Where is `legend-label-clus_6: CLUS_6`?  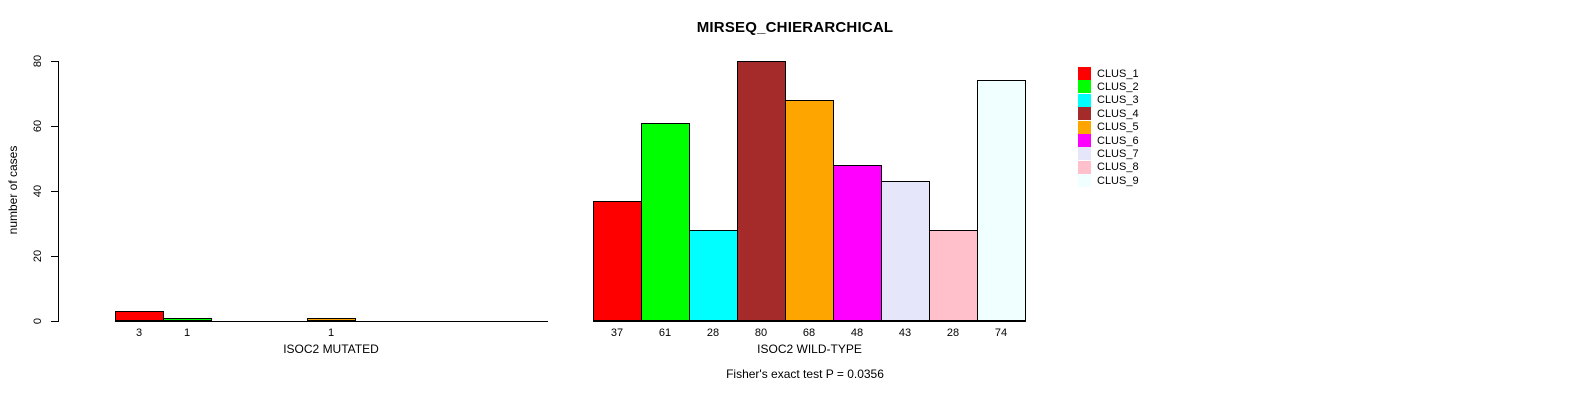
legend-label-clus_6: CLUS_6 is located at coordinates (1118, 140).